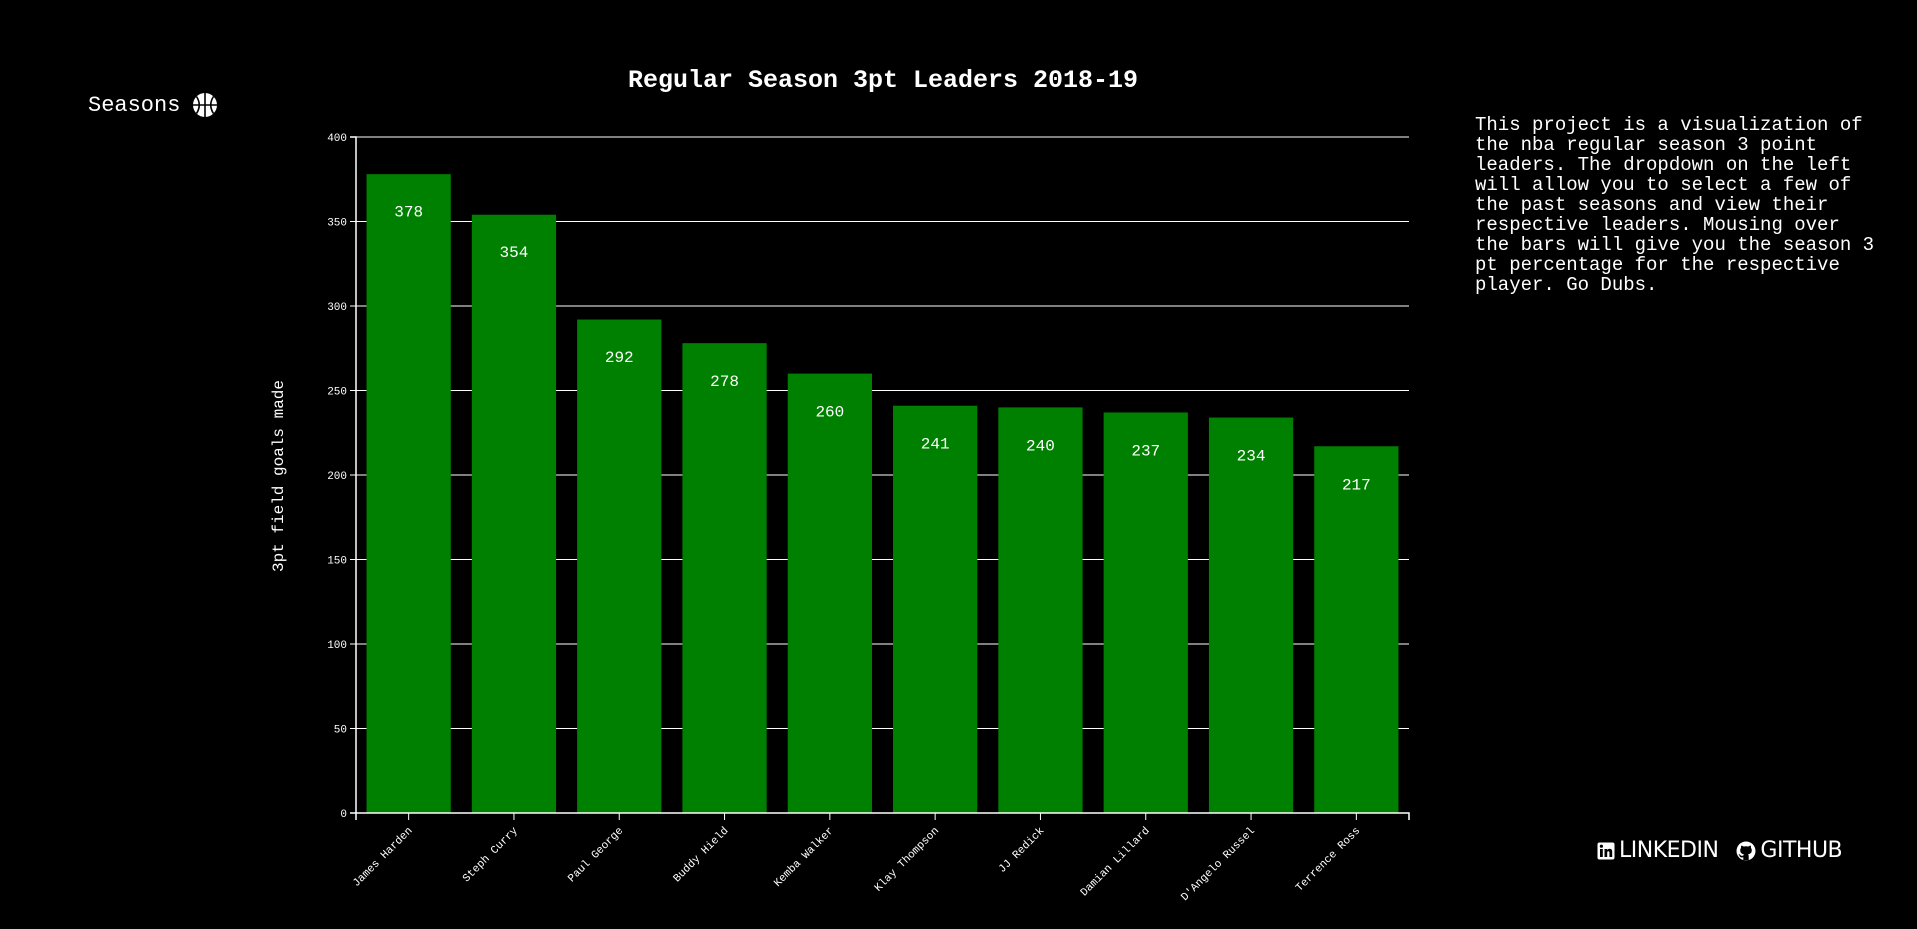  Describe the element at coordinates (383, 857) in the screenshot. I see `x-tick-label: James Harden` at that location.